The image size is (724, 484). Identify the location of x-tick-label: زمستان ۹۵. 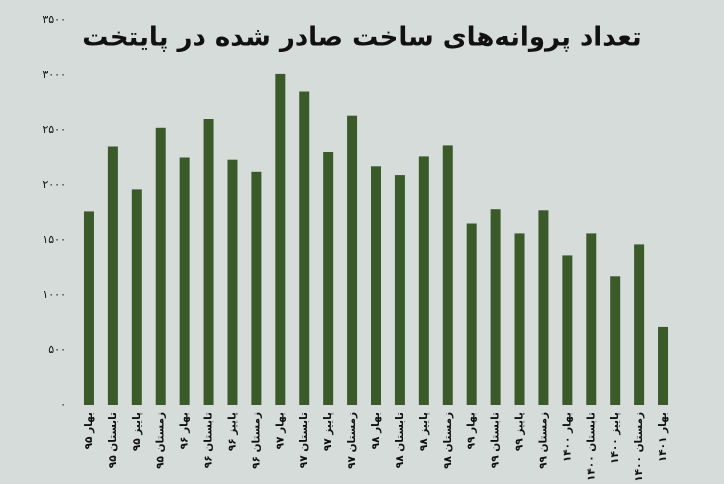
(161, 440).